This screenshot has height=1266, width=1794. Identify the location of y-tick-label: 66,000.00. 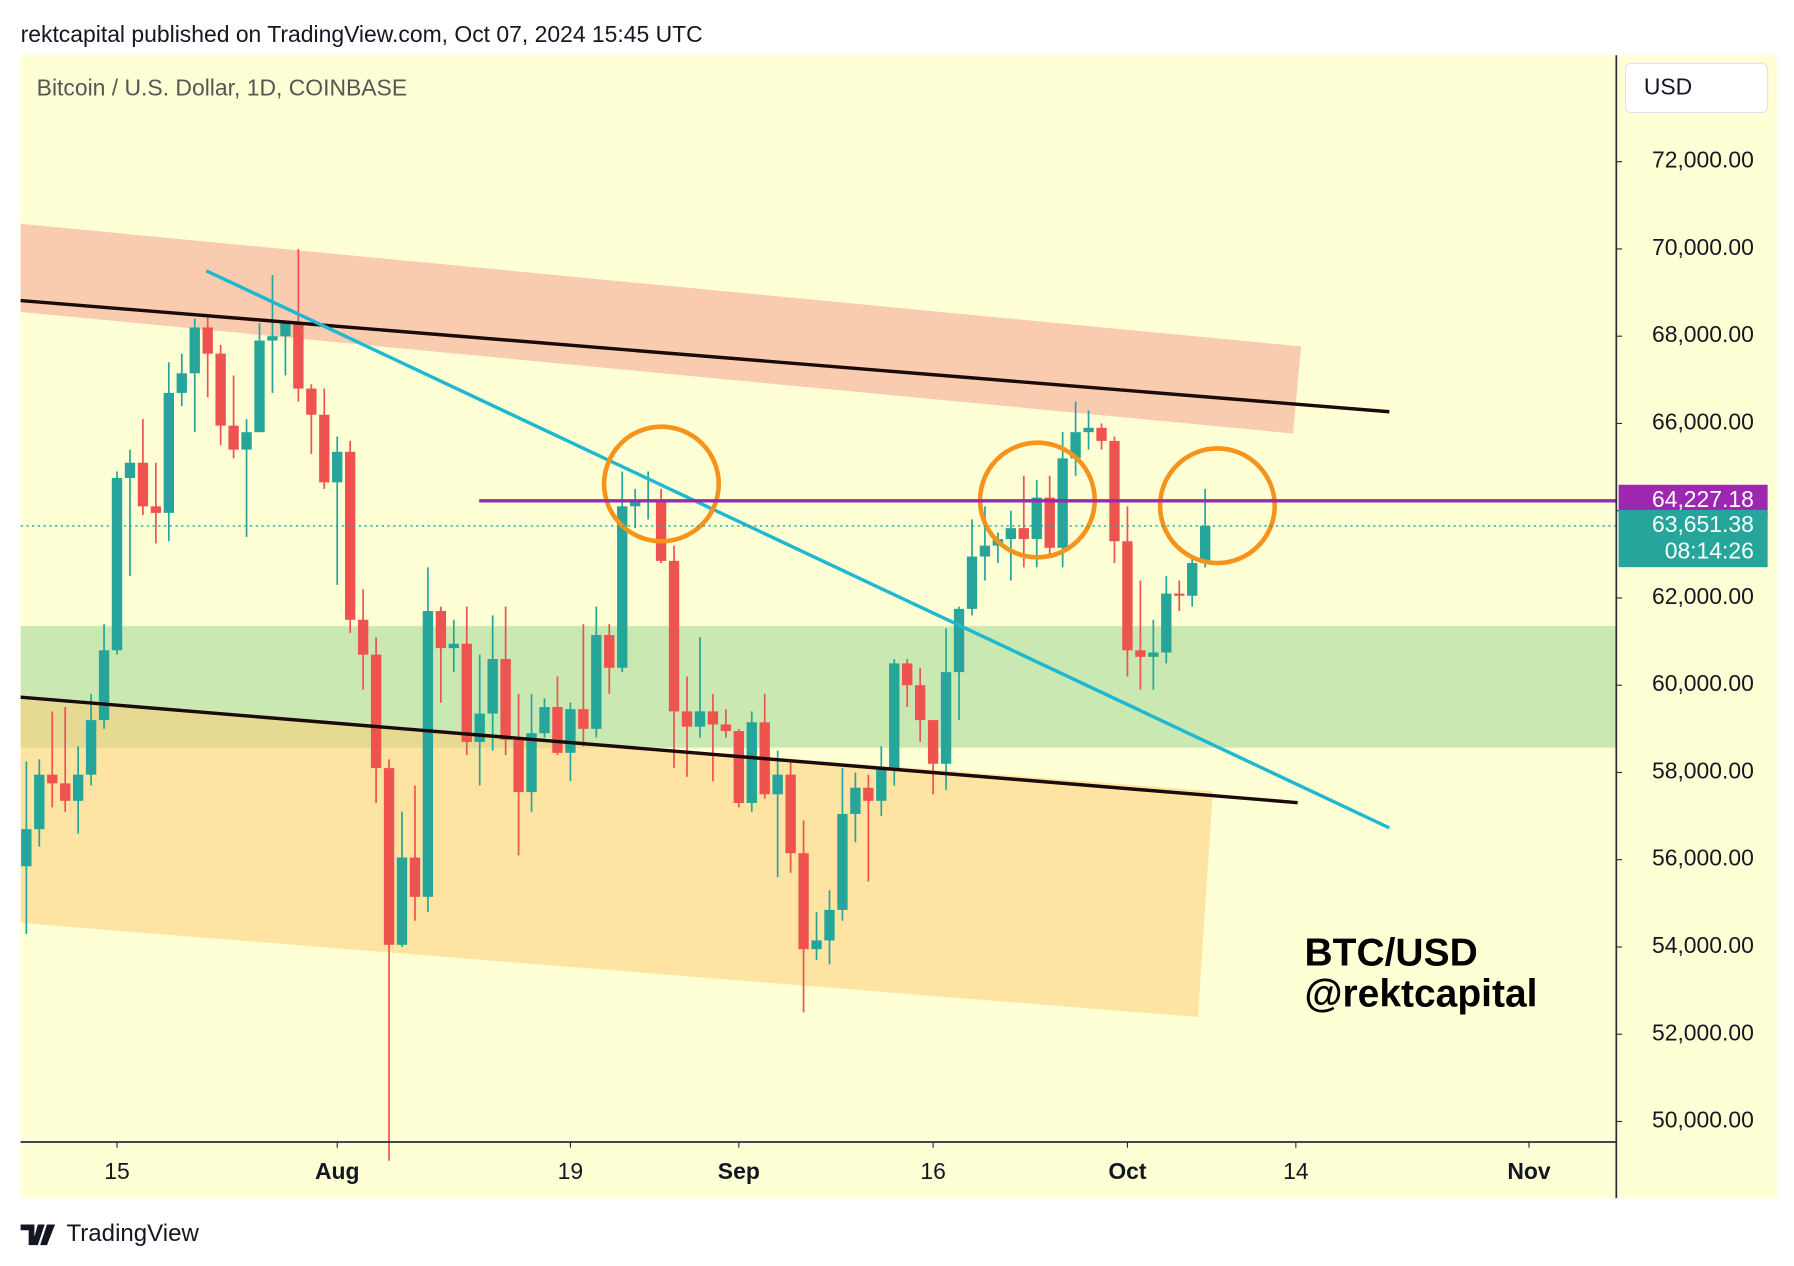
(1703, 421).